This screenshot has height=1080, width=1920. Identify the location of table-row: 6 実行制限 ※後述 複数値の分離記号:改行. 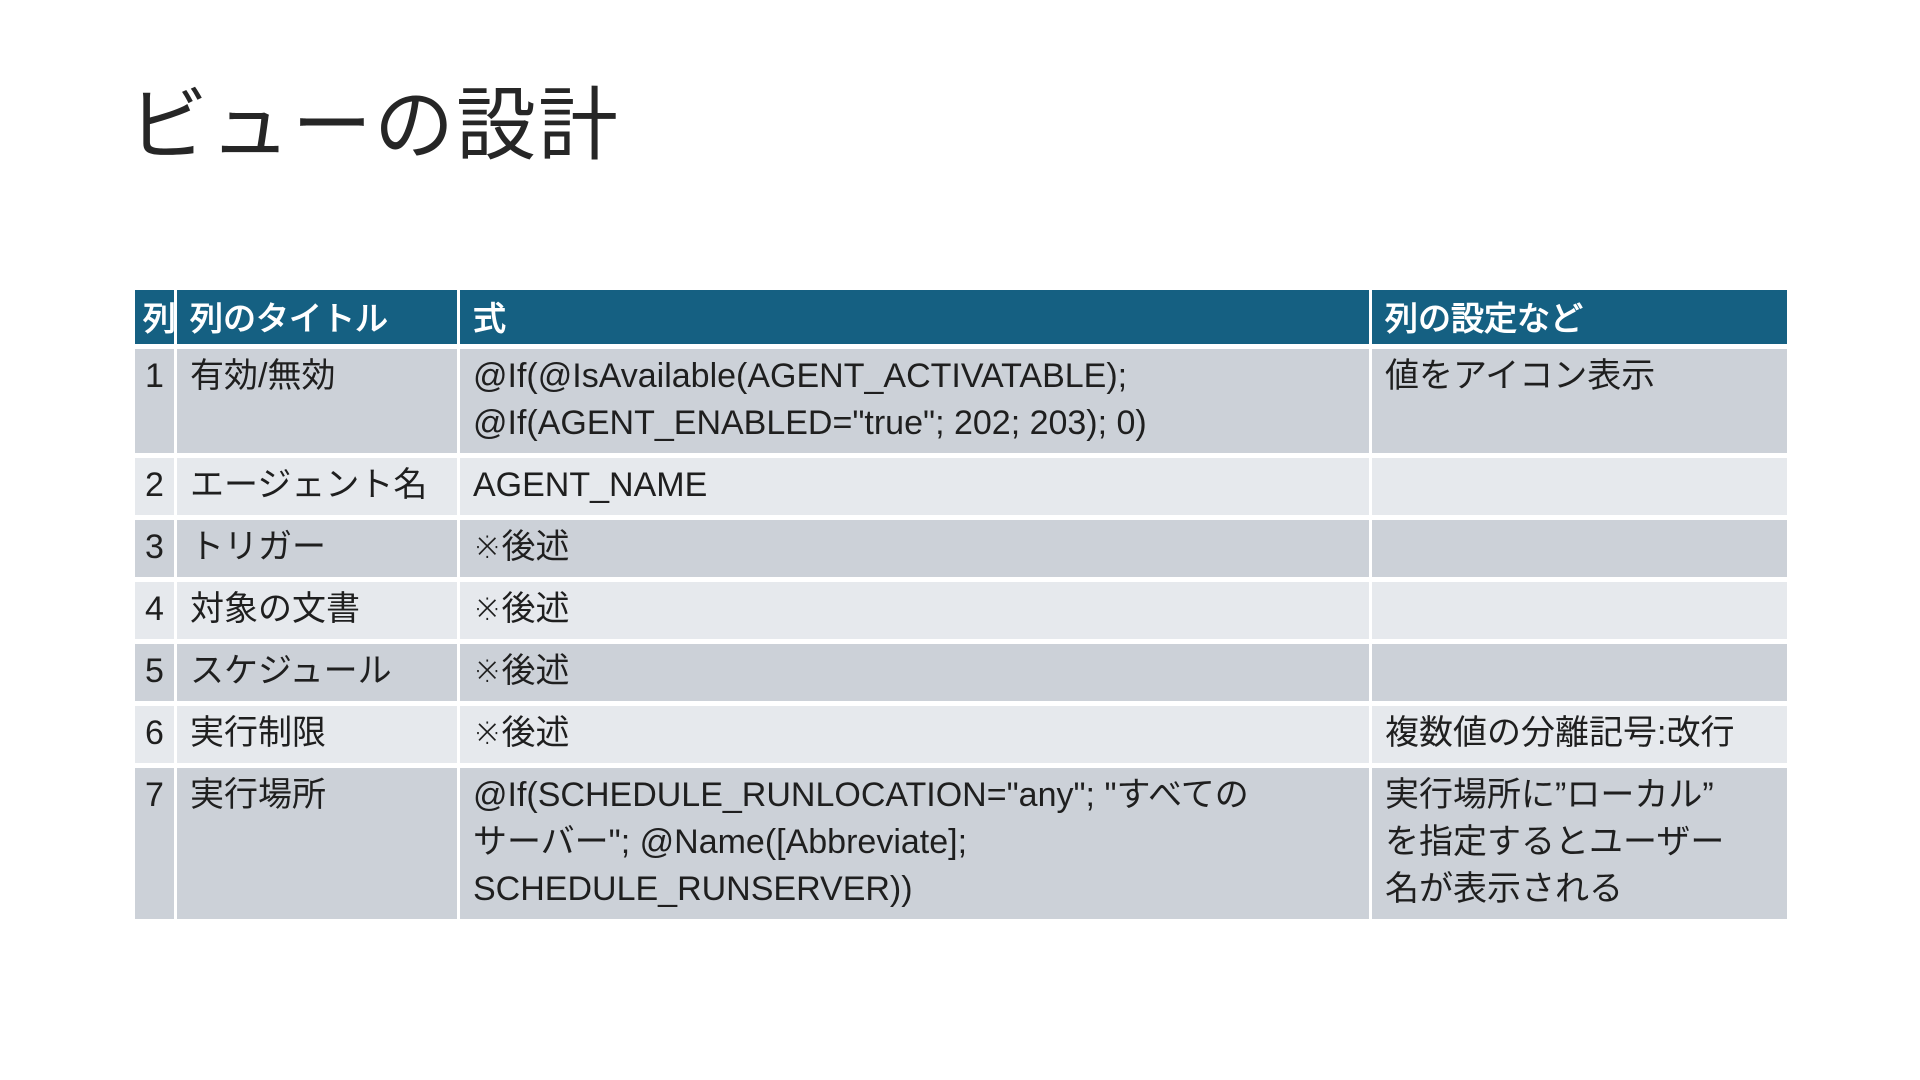
(961, 737).